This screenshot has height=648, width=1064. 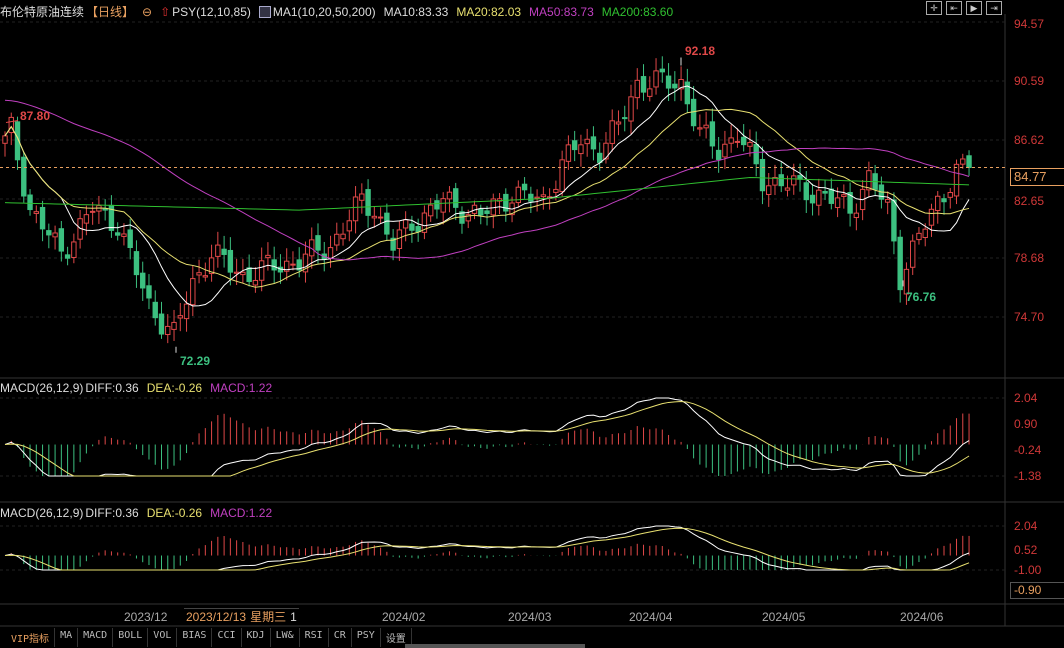 What do you see at coordinates (396, 637) in the screenshot?
I see `tab-settings: 设置` at bounding box center [396, 637].